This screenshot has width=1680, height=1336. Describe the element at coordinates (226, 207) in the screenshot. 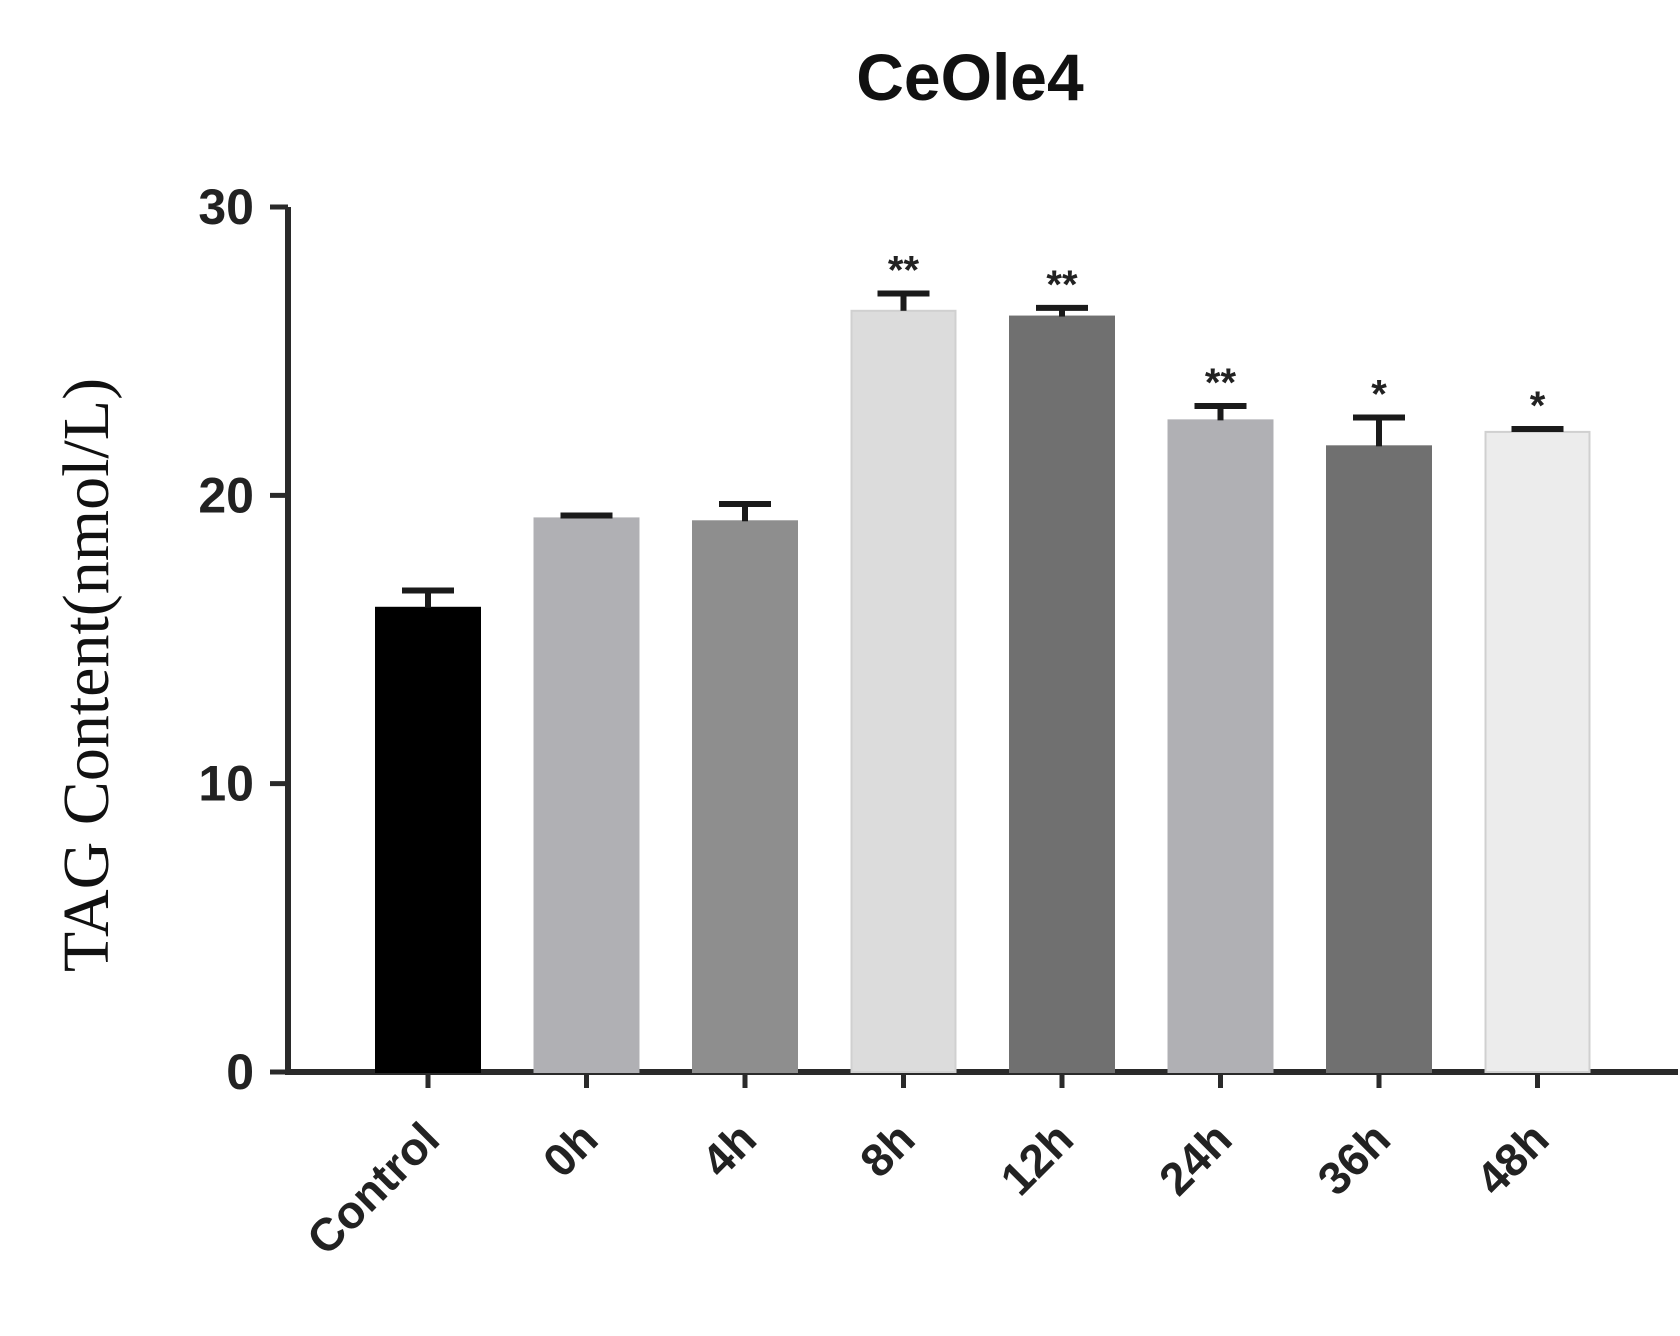

I see `y-tick-label: 30` at that location.